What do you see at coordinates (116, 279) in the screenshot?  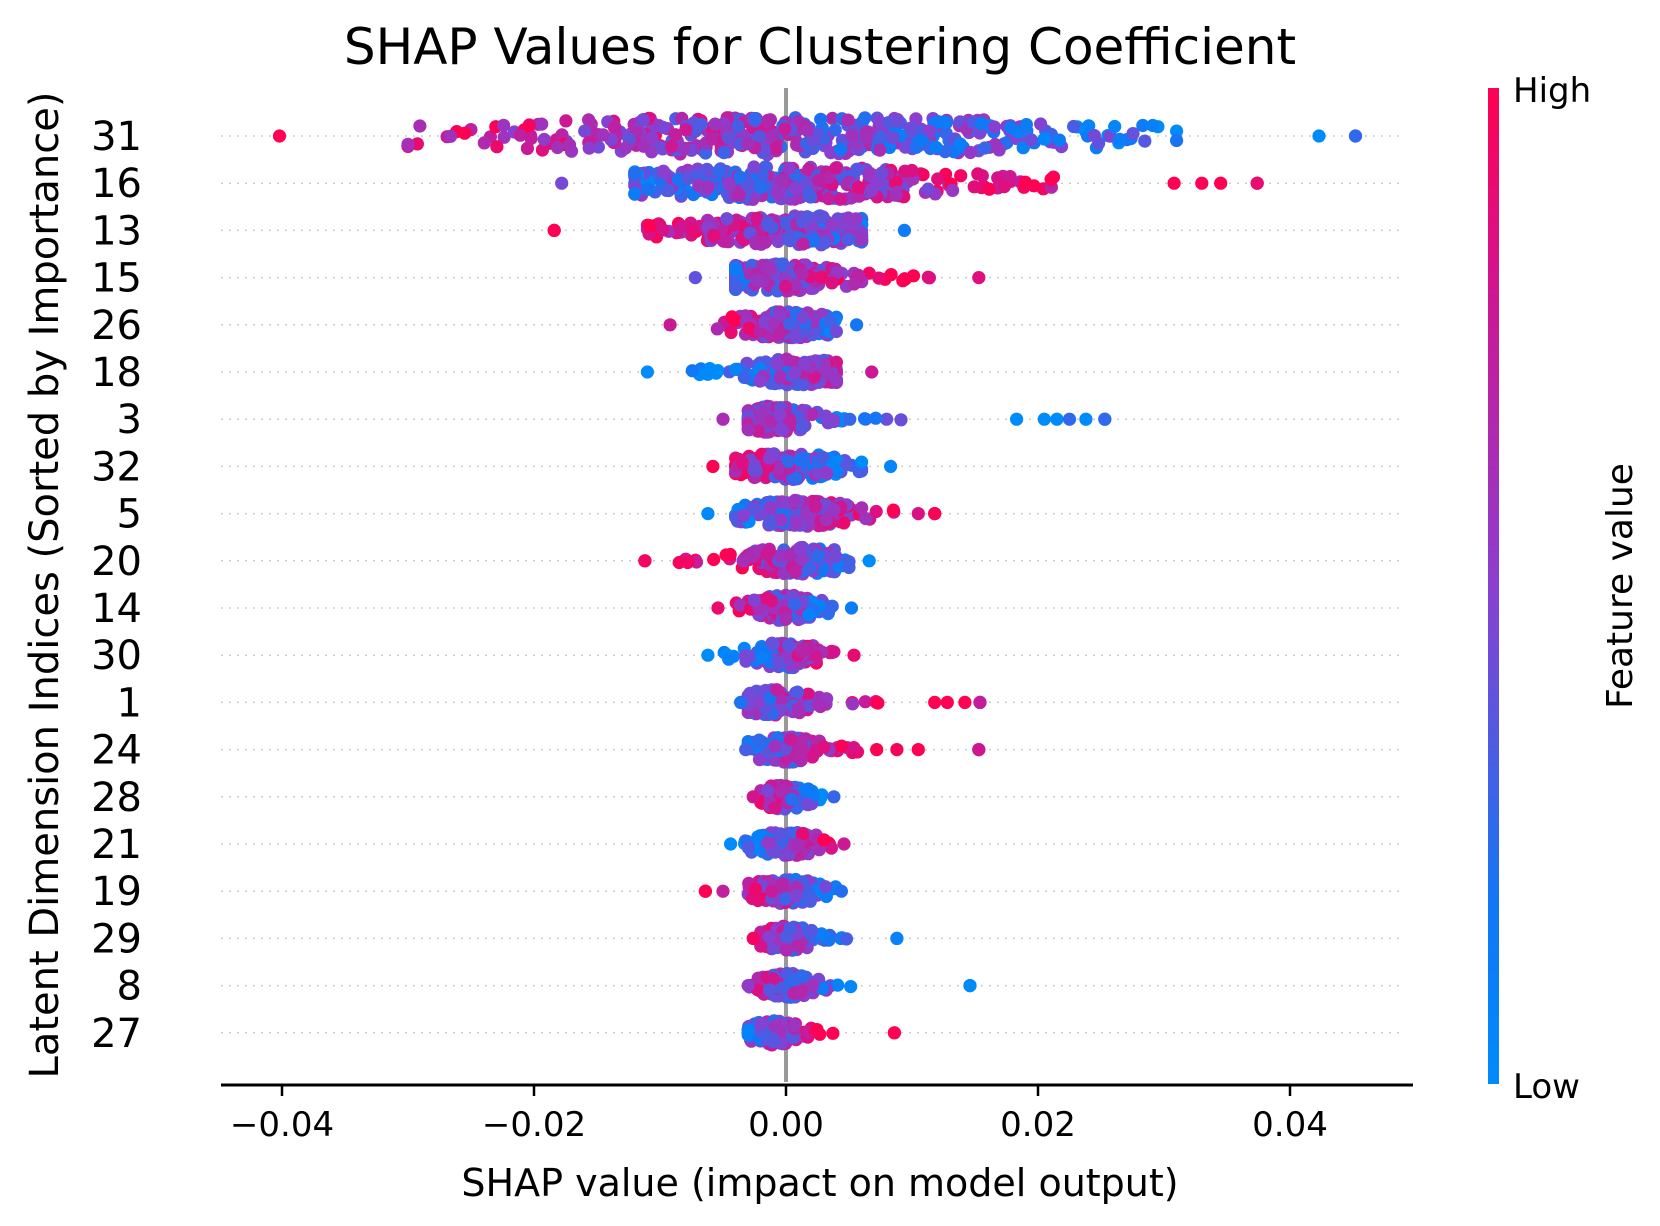 I see `y-tick-label-15: 15` at bounding box center [116, 279].